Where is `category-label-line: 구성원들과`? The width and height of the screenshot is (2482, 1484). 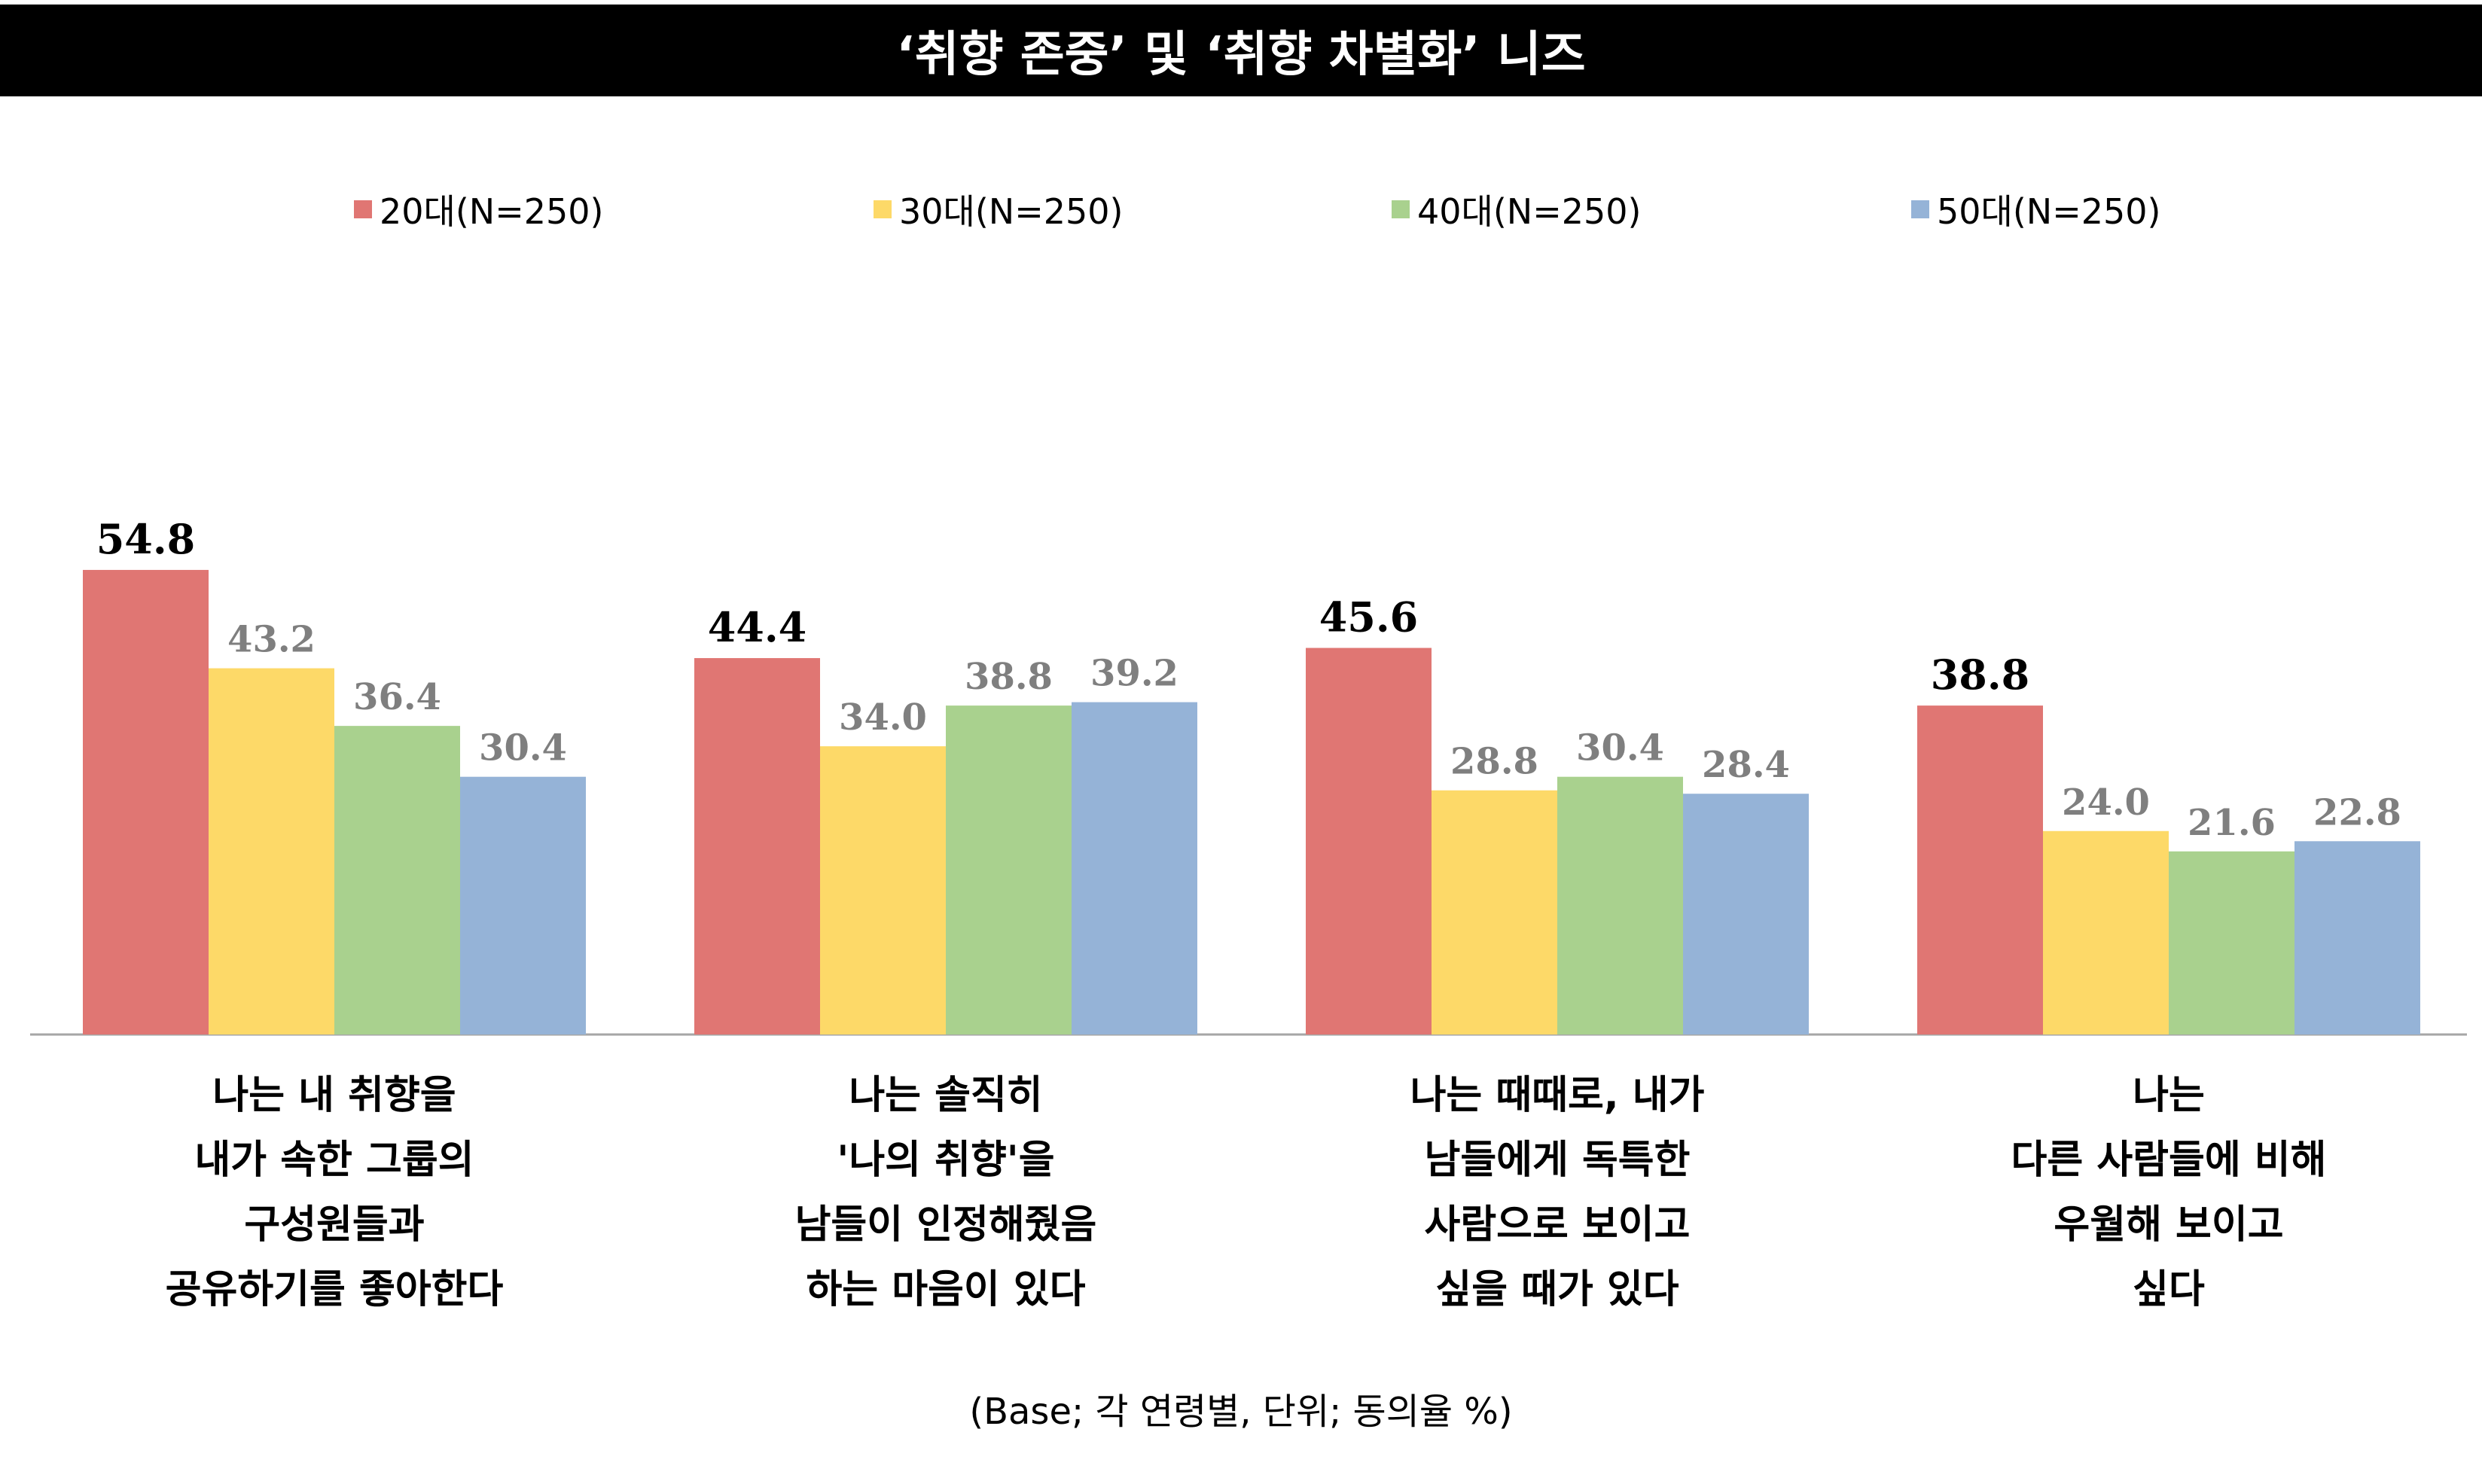 category-label-line: 구성원들과 is located at coordinates (334, 1225).